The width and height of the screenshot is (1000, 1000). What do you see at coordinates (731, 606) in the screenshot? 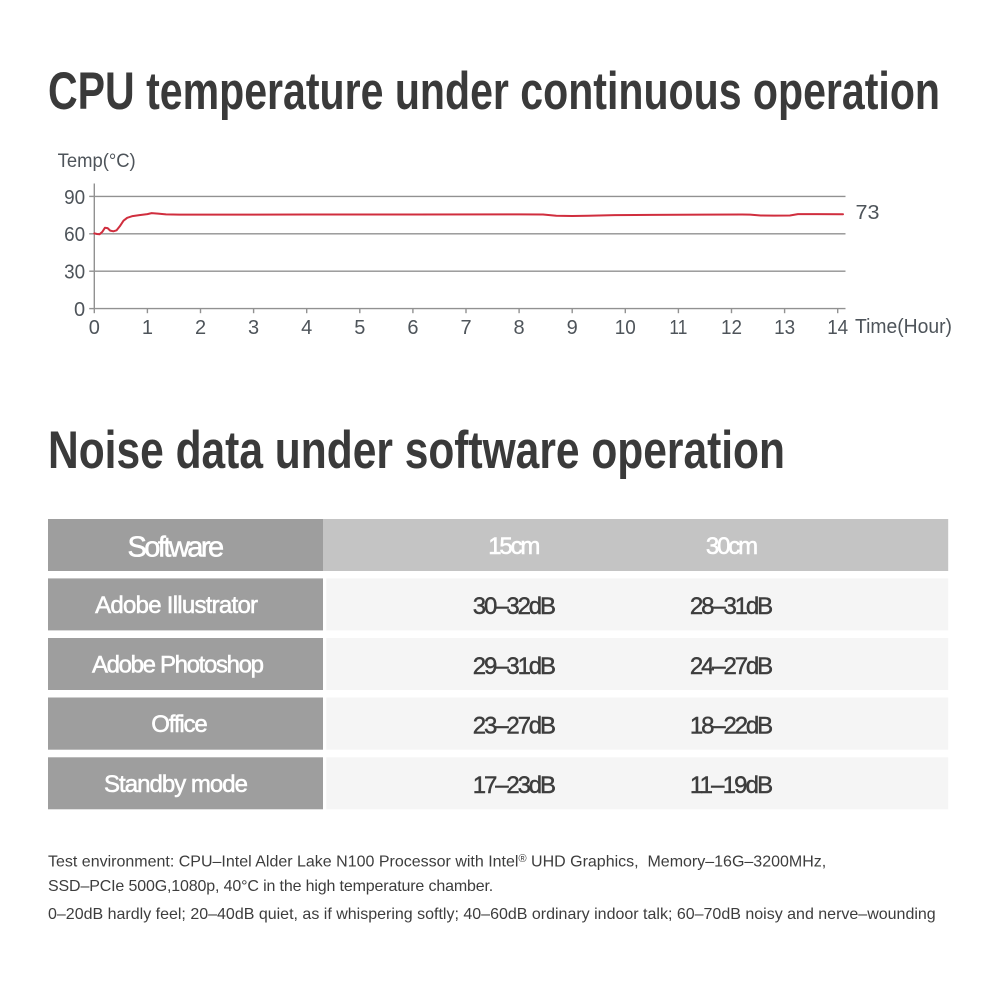
I see `svg-text: 28–31dB` at bounding box center [731, 606].